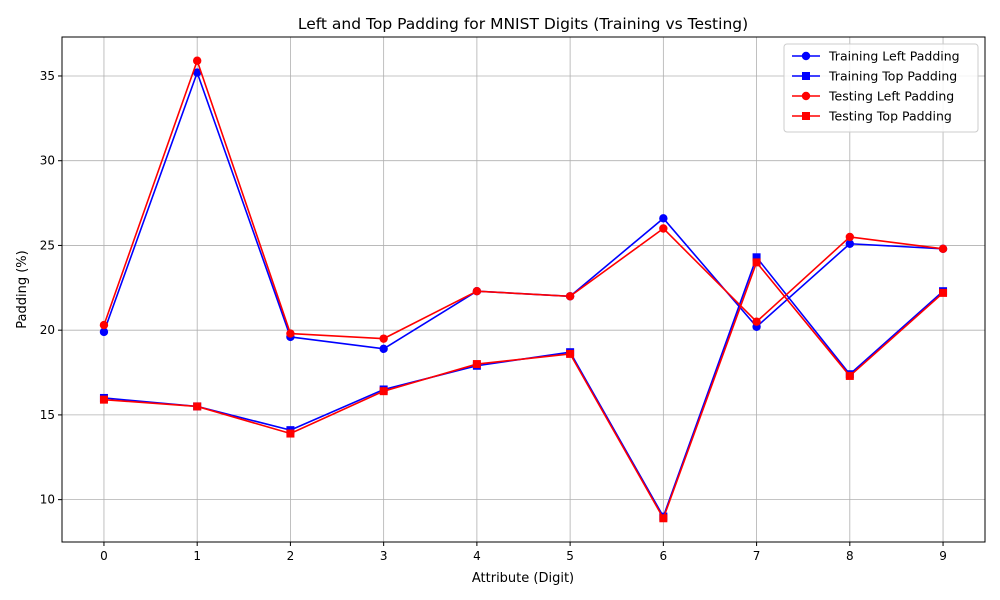 This screenshot has height=600, width=1000. What do you see at coordinates (477, 556) in the screenshot?
I see `x-tick-label: 4` at bounding box center [477, 556].